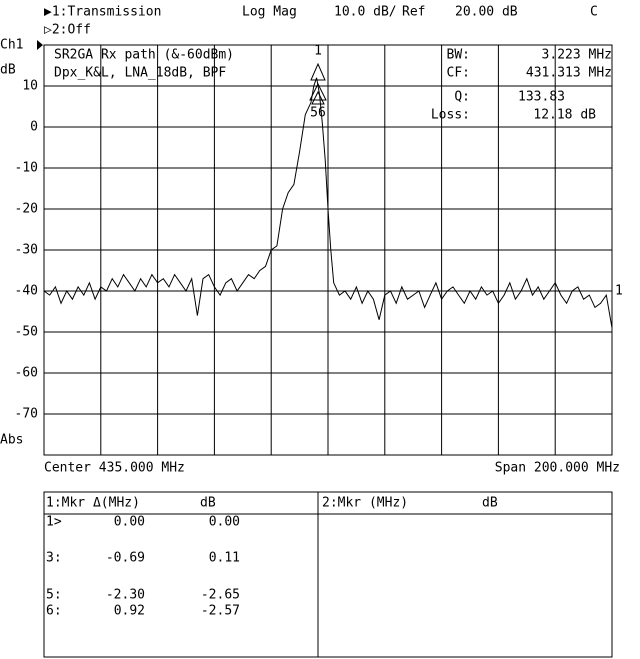 This screenshot has height=659, width=640. What do you see at coordinates (594, 12) in the screenshot?
I see `flag: C` at bounding box center [594, 12].